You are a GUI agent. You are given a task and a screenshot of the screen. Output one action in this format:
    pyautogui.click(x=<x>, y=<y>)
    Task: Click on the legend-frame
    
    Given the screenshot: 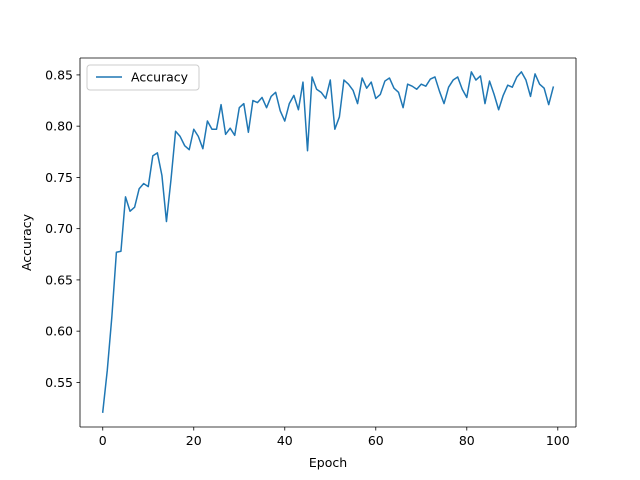 What is the action you would take?
    pyautogui.click(x=143, y=77)
    